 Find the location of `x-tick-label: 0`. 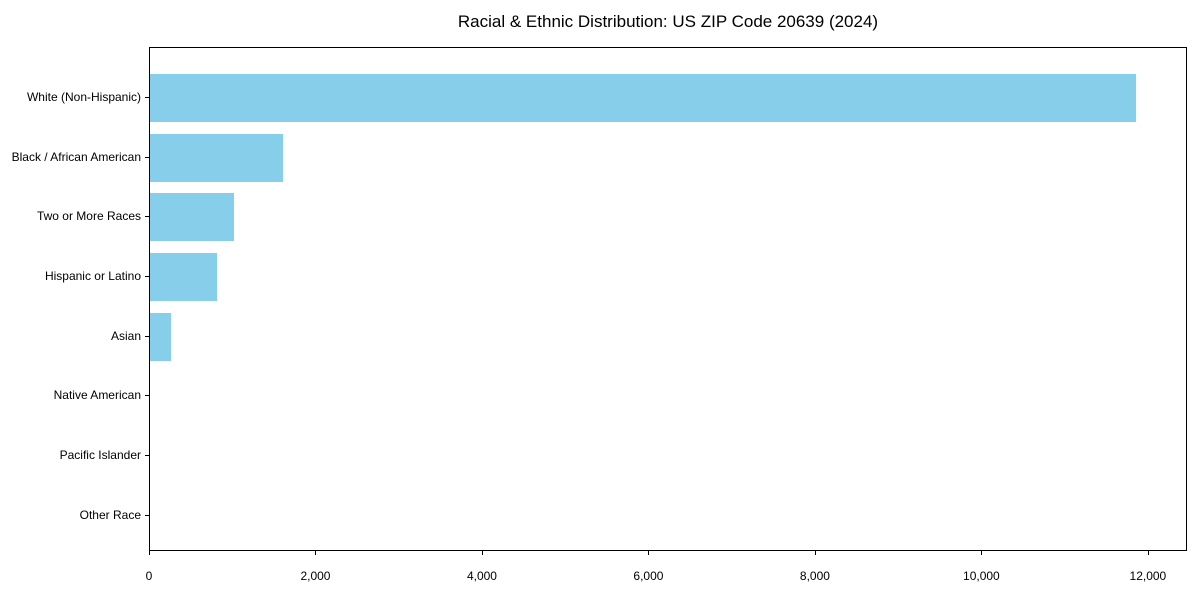

x-tick-label: 0 is located at coordinates (149, 576).